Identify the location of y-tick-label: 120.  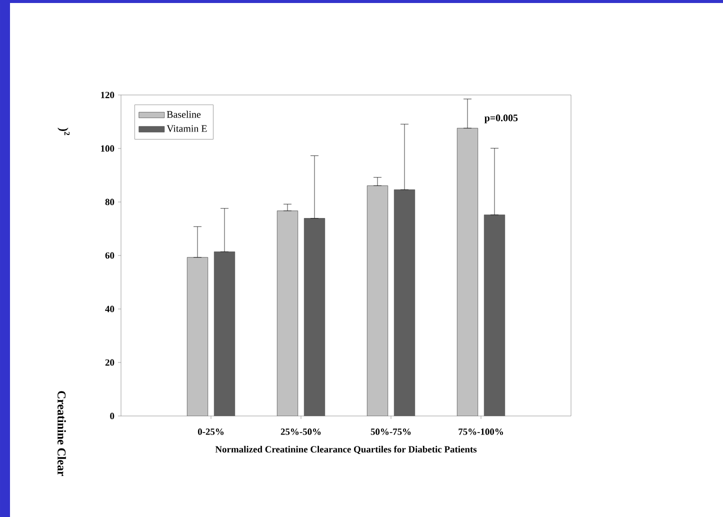
(107, 95).